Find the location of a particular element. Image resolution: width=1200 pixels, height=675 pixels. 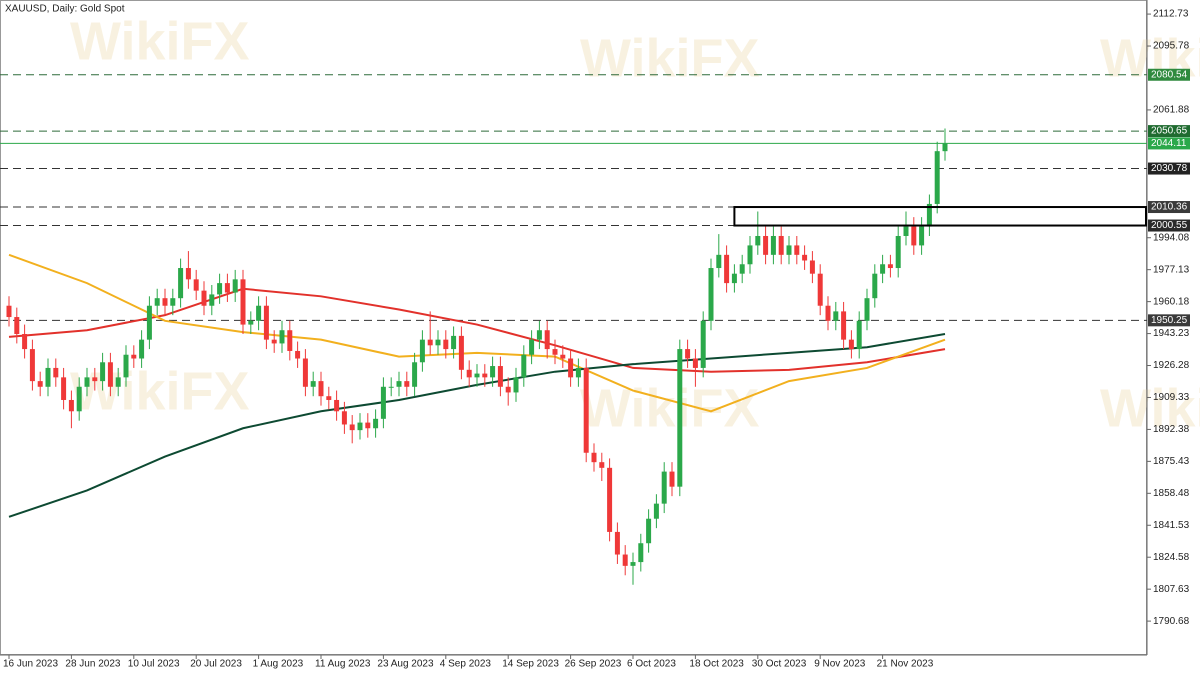

x-tick-label: 14 Sep 2023 is located at coordinates (530, 664).